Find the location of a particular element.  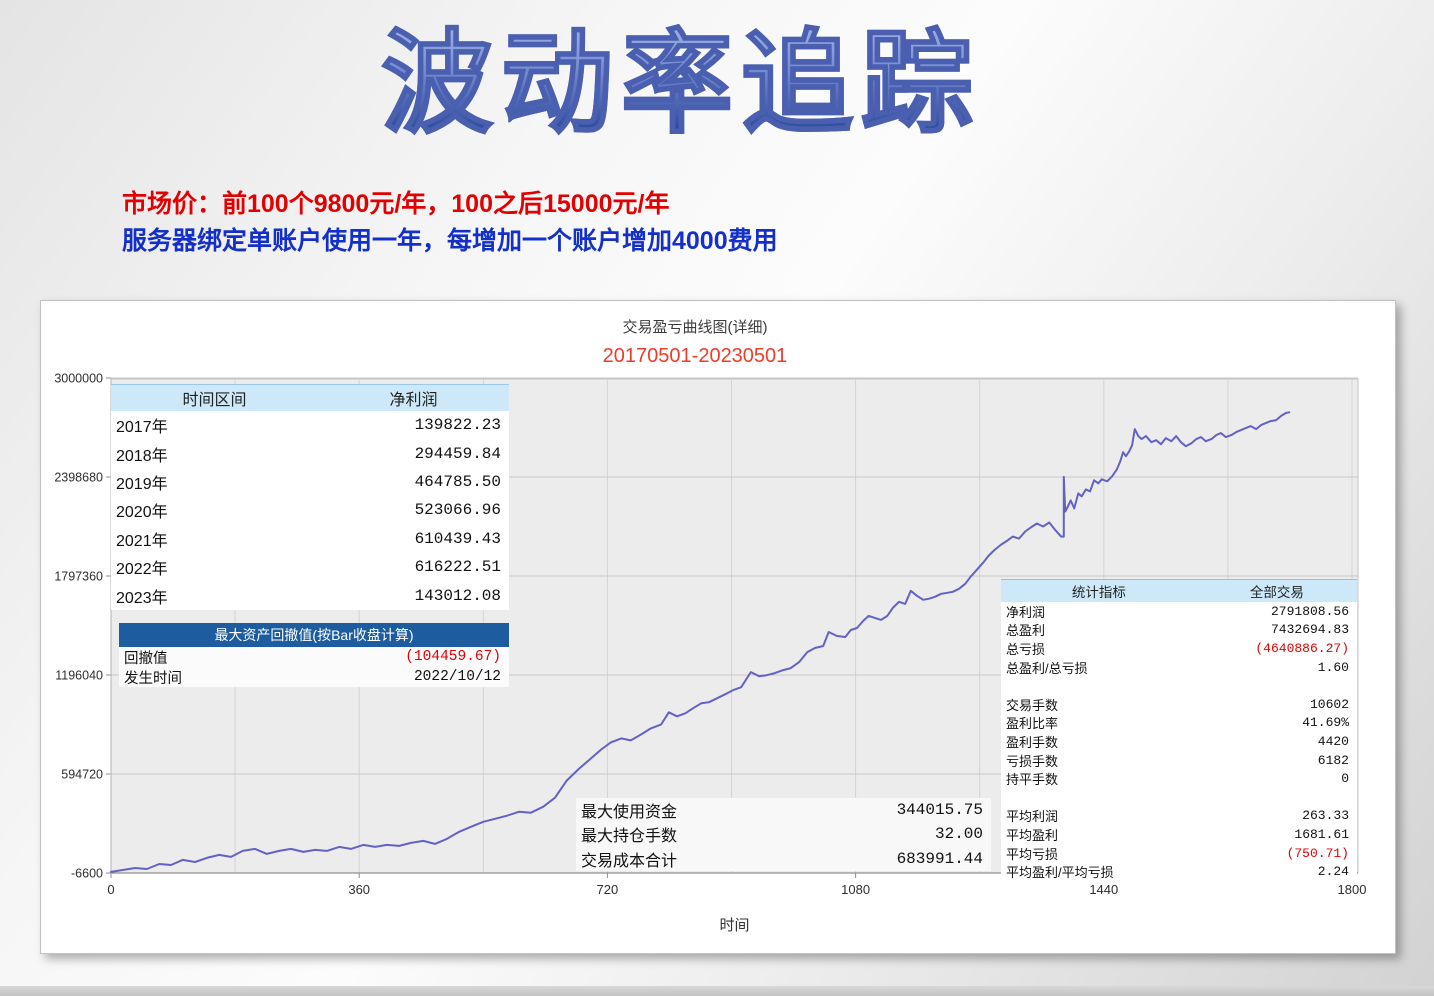

capital-value: 683991.44 is located at coordinates (939, 858).